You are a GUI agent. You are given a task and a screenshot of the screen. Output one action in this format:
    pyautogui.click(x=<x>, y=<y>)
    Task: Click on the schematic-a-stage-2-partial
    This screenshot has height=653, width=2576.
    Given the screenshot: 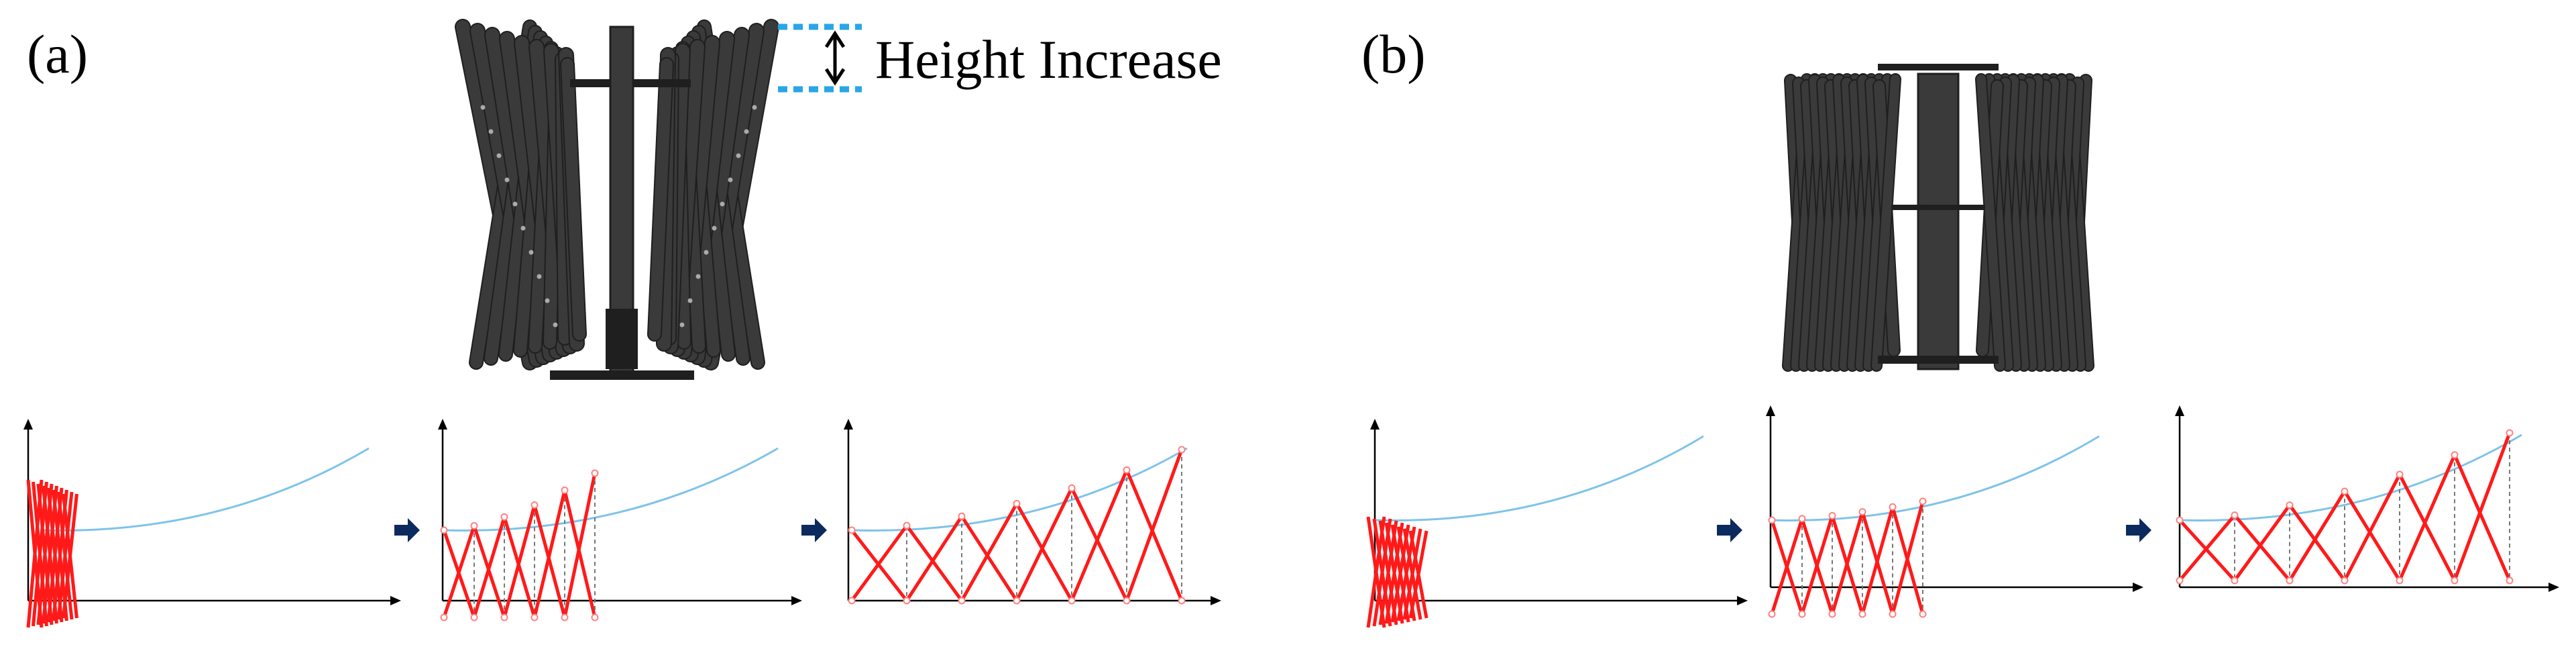 What is the action you would take?
    pyautogui.click(x=598, y=520)
    